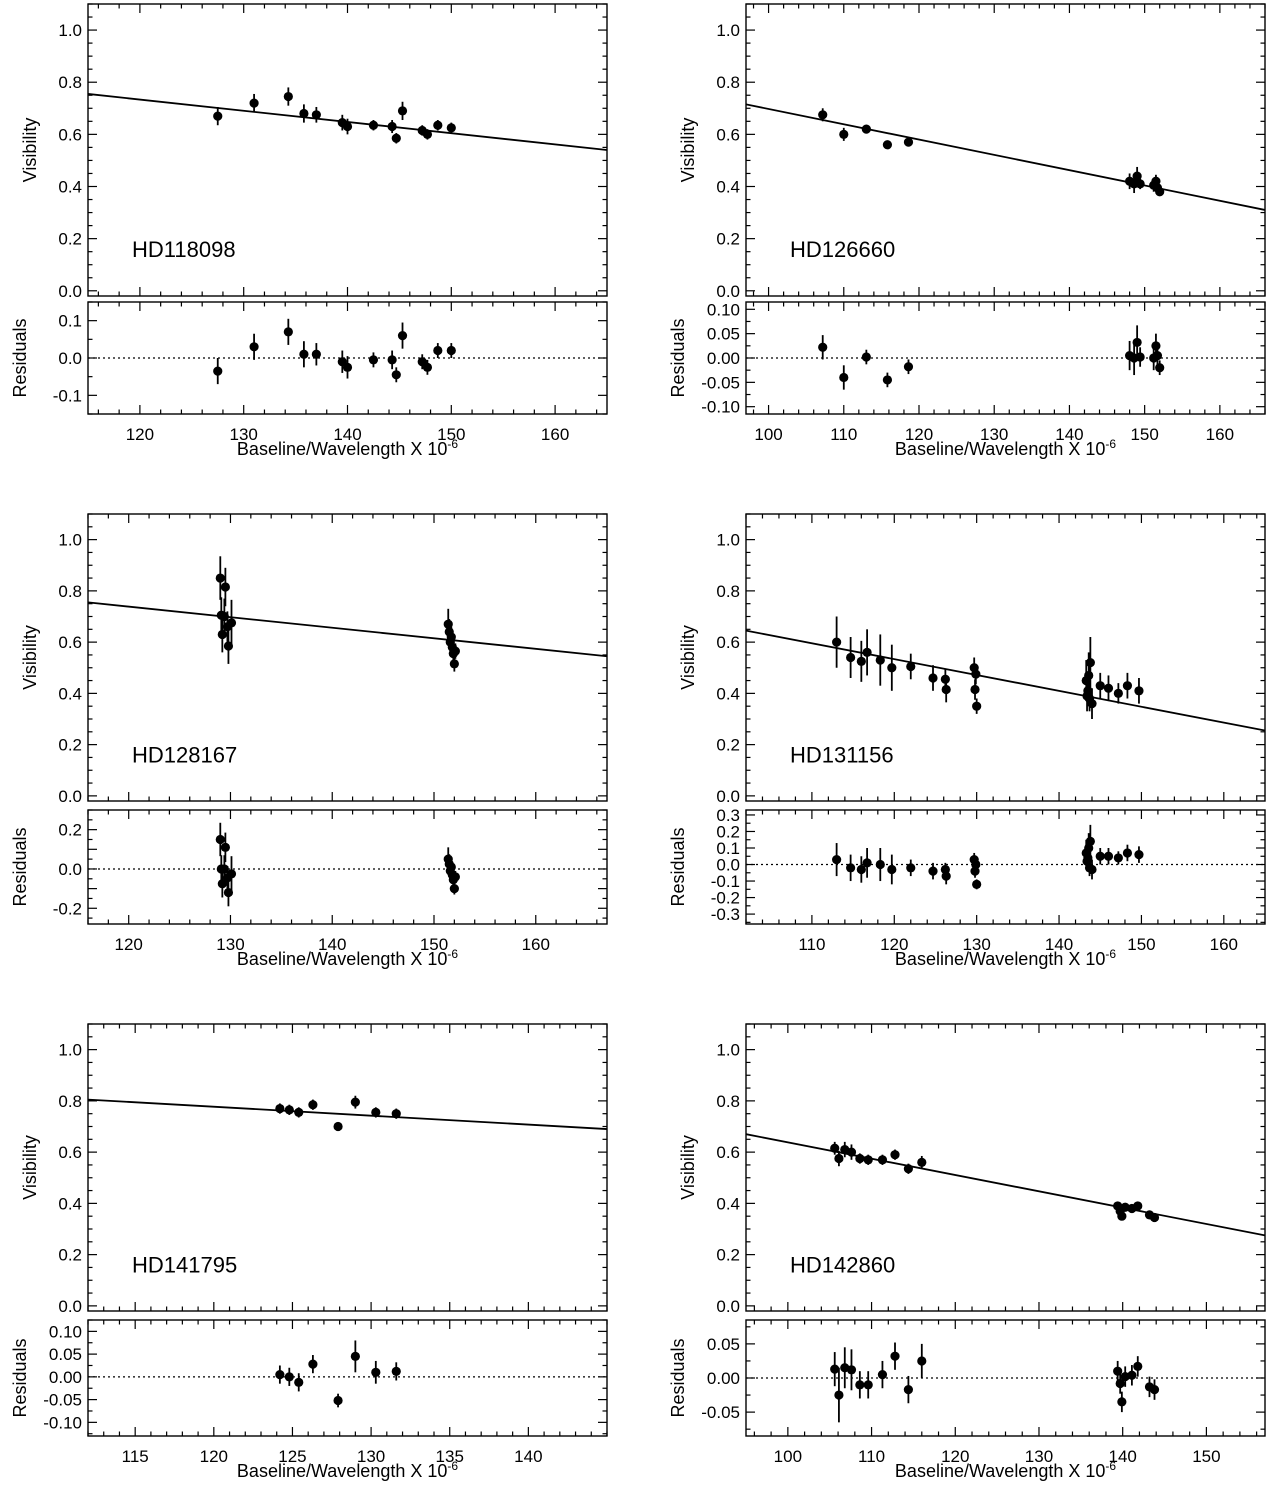 This screenshot has width=1269, height=1489. I want to click on chart-2-top-ytick-label: 0.4, so click(70, 693).